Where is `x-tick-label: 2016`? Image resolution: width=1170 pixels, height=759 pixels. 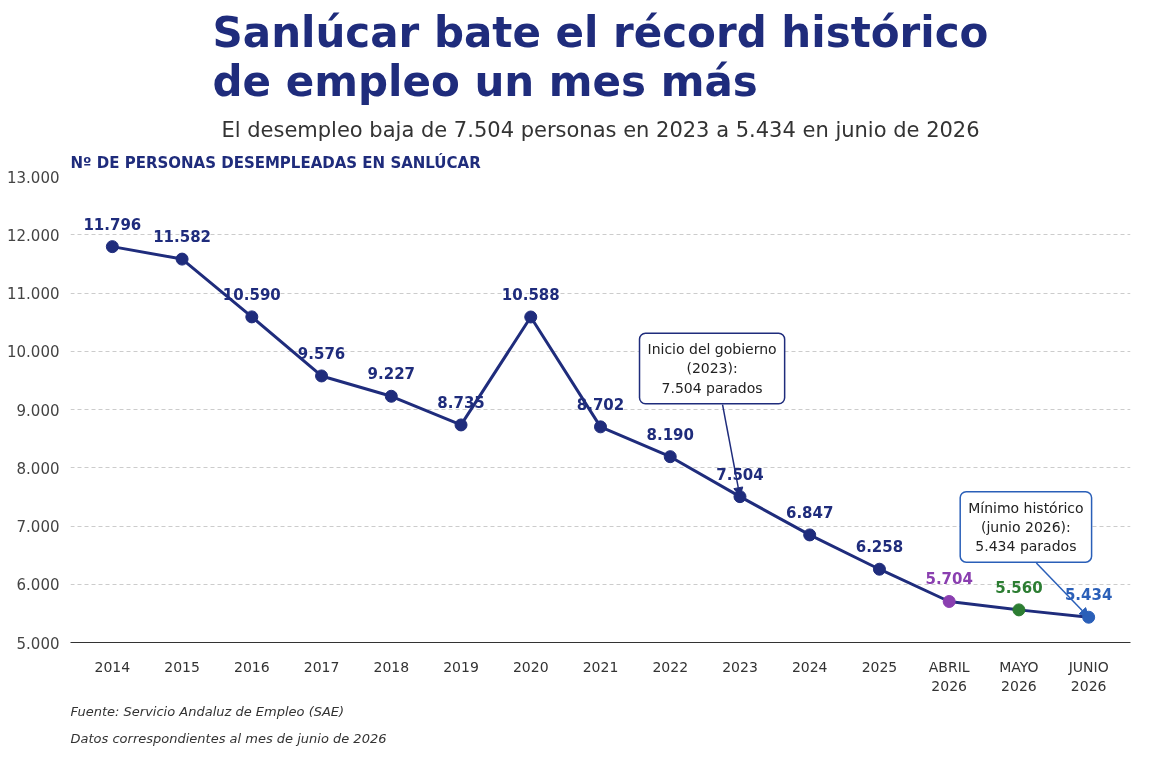 x-tick-label: 2016 is located at coordinates (252, 666).